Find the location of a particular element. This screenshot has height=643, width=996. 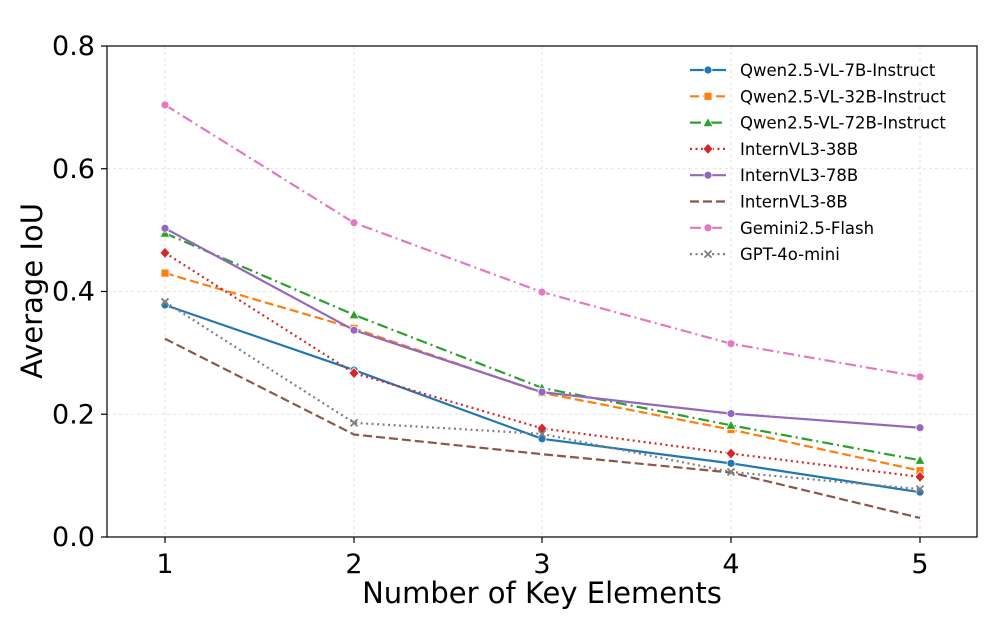

legend-label: InternVL3-8B is located at coordinates (794, 202).